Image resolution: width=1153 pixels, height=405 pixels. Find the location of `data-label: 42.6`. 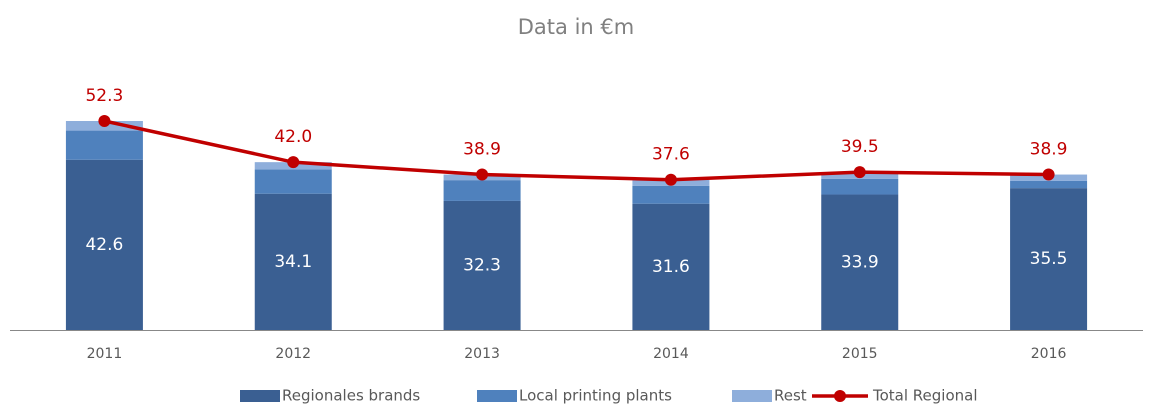

data-label: 42.6 is located at coordinates (104, 245).